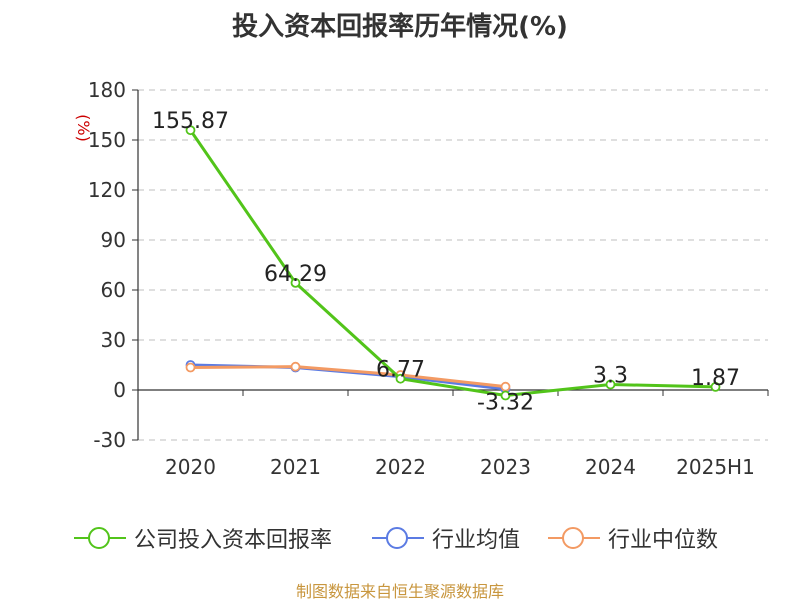  I want to click on y-tick-label: 30, so click(113, 340).